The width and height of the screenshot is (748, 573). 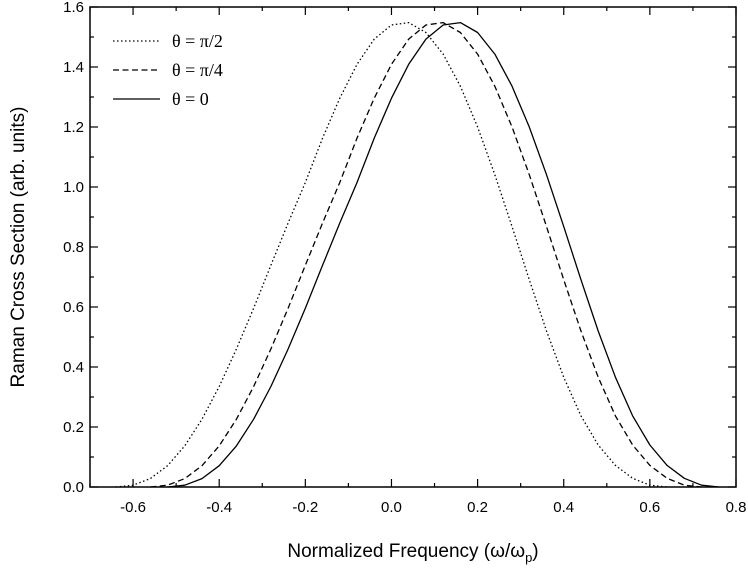 I want to click on x-axis-title-subscript: p, so click(x=528, y=557).